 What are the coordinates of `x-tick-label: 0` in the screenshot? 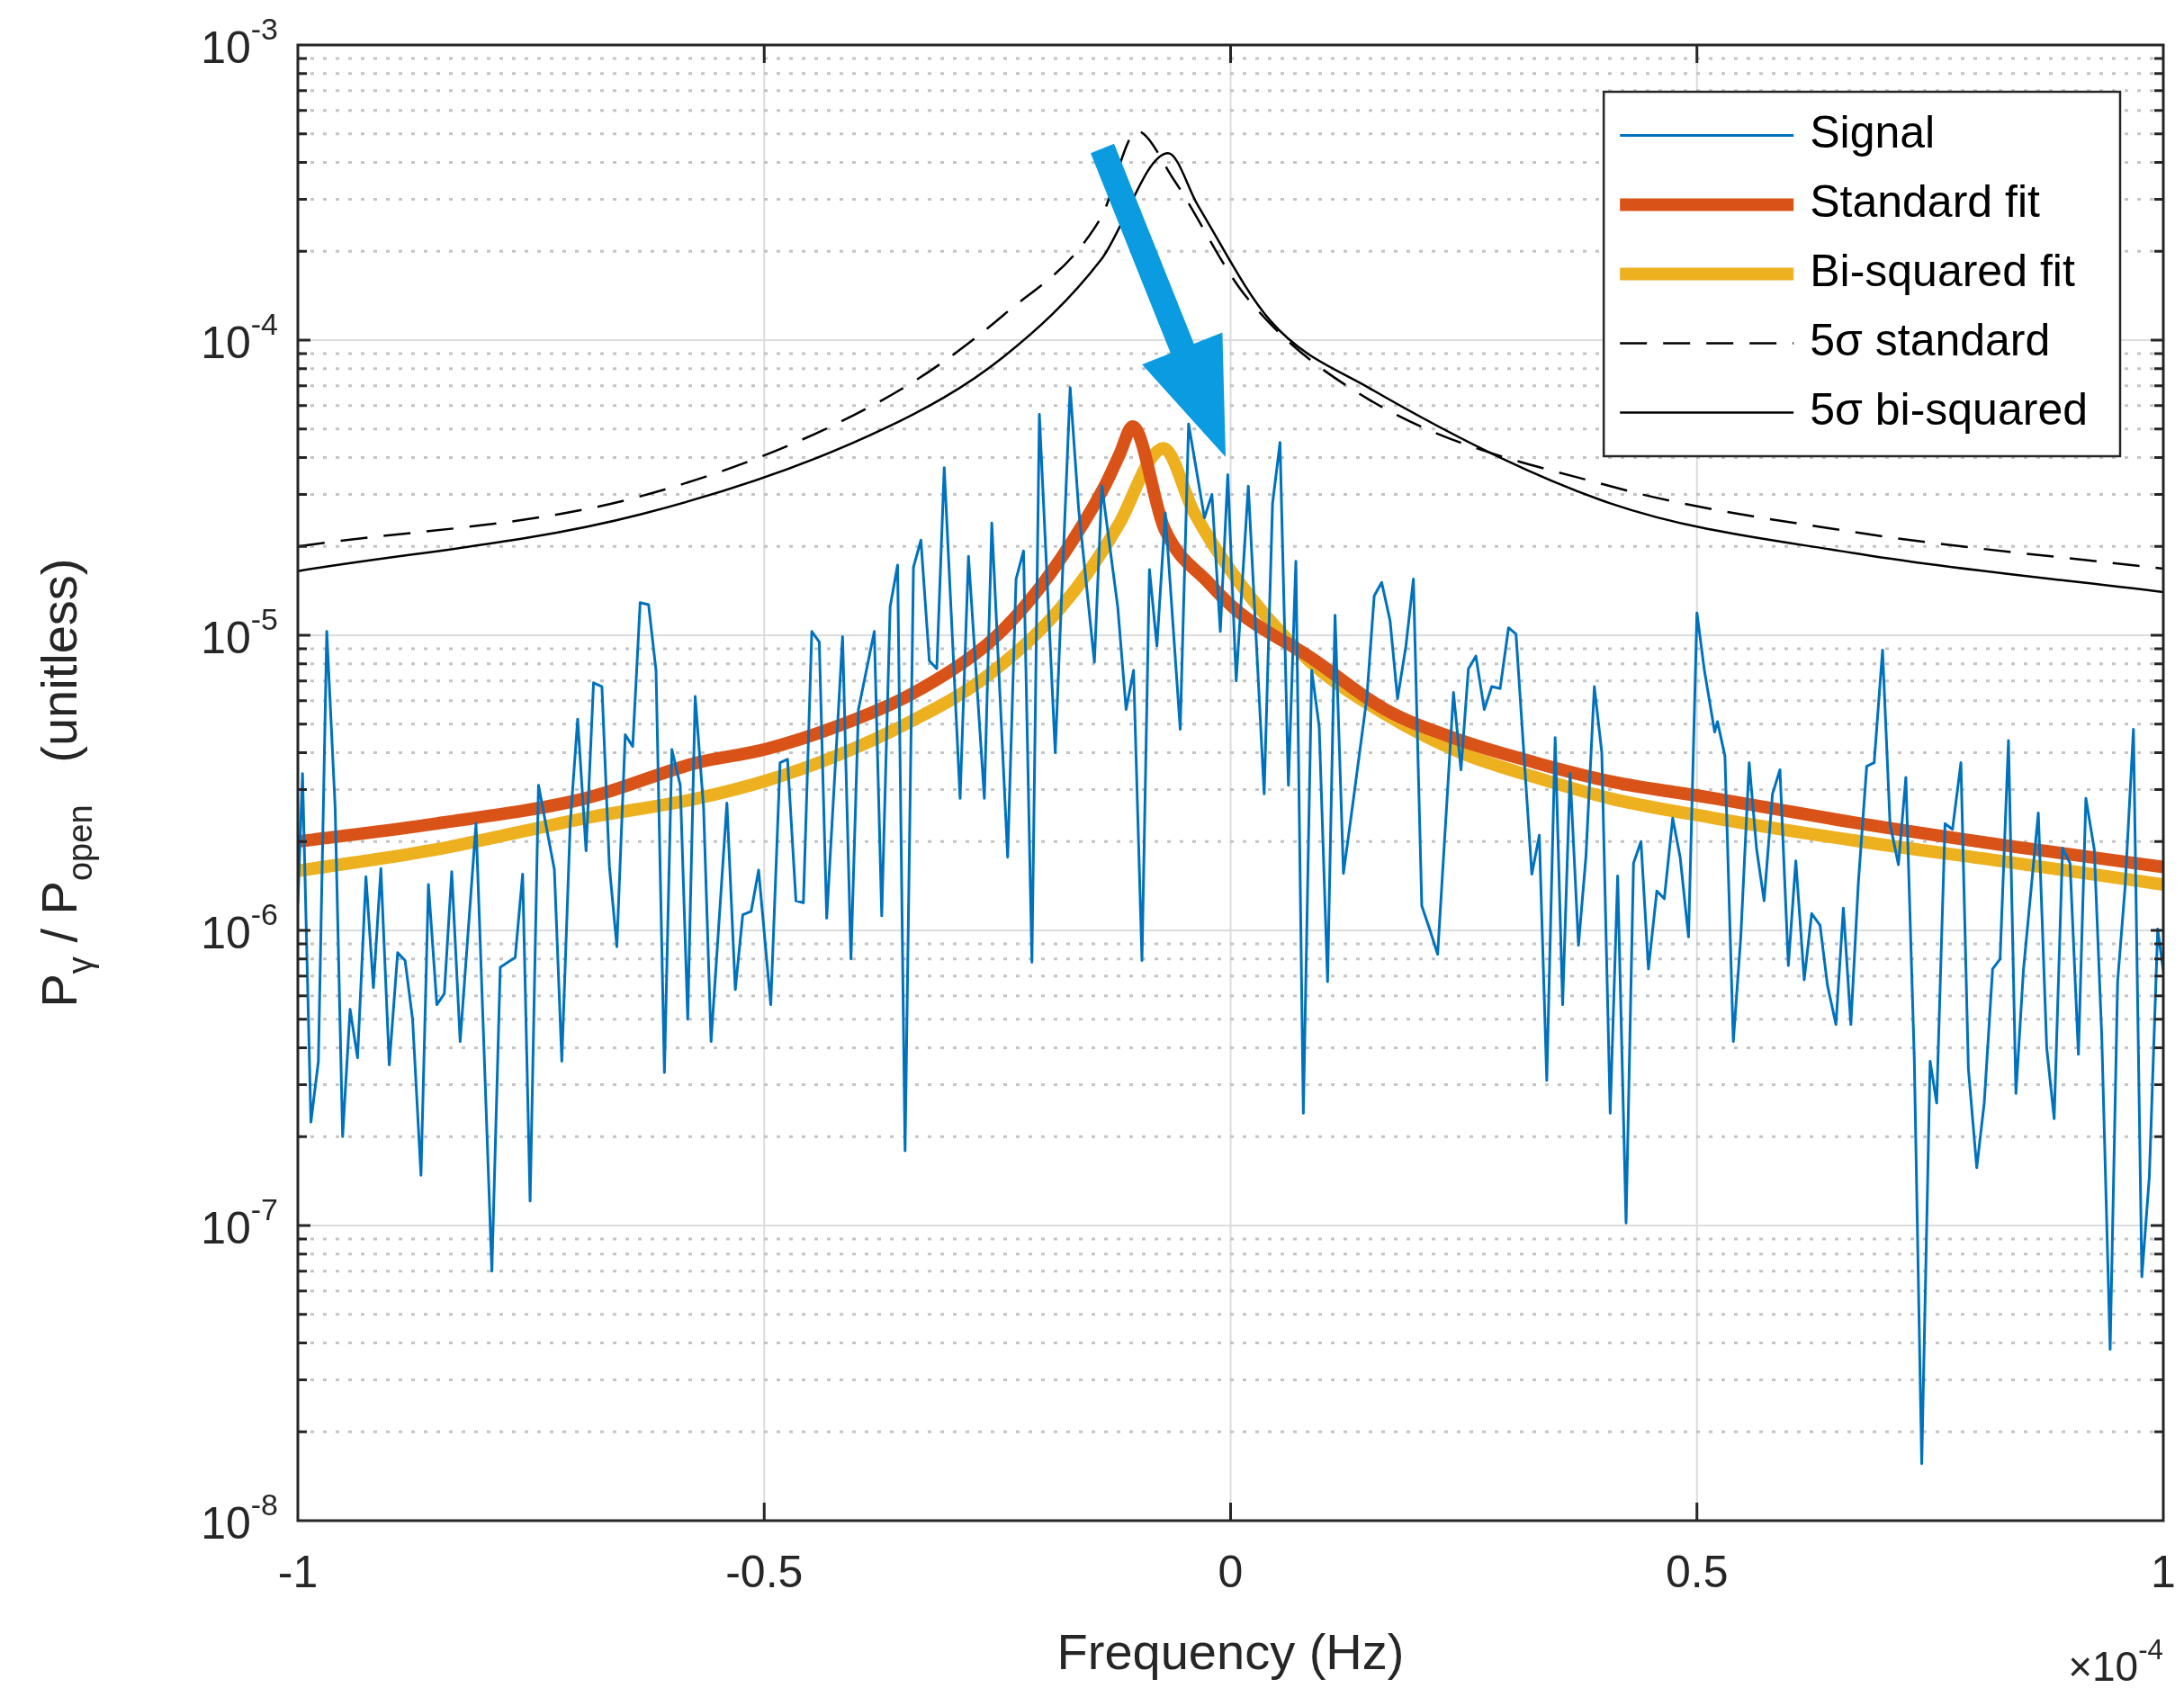 It's located at (1231, 1571).